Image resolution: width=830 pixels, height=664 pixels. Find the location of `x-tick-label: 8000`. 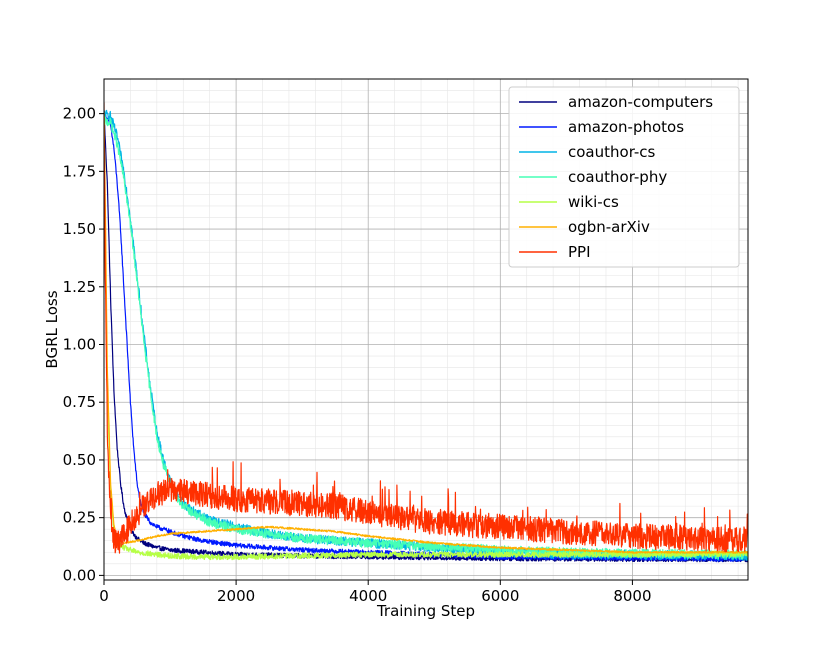

x-tick-label: 8000 is located at coordinates (632, 596).